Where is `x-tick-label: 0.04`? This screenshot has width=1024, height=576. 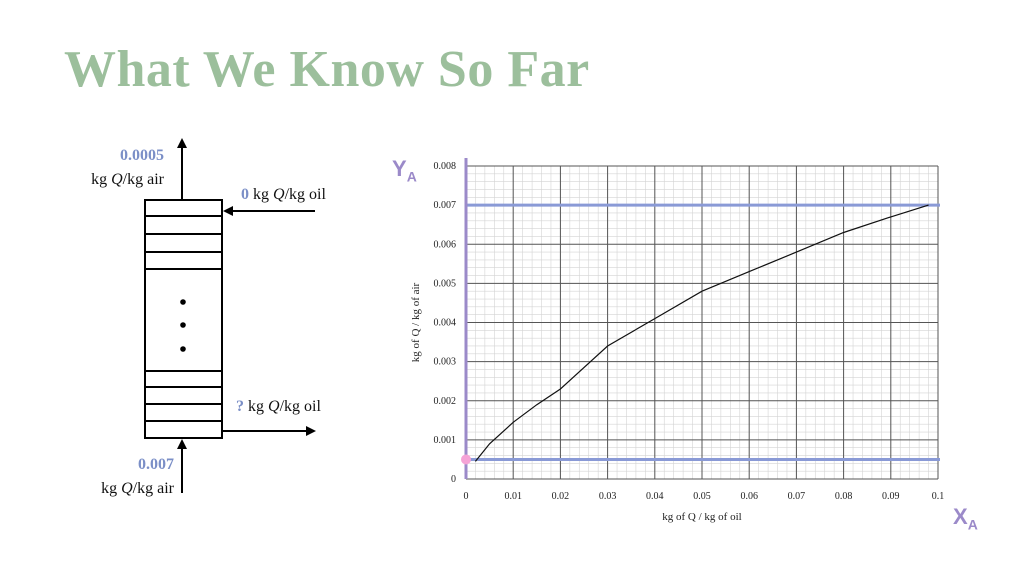
x-tick-label: 0.04 is located at coordinates (655, 496).